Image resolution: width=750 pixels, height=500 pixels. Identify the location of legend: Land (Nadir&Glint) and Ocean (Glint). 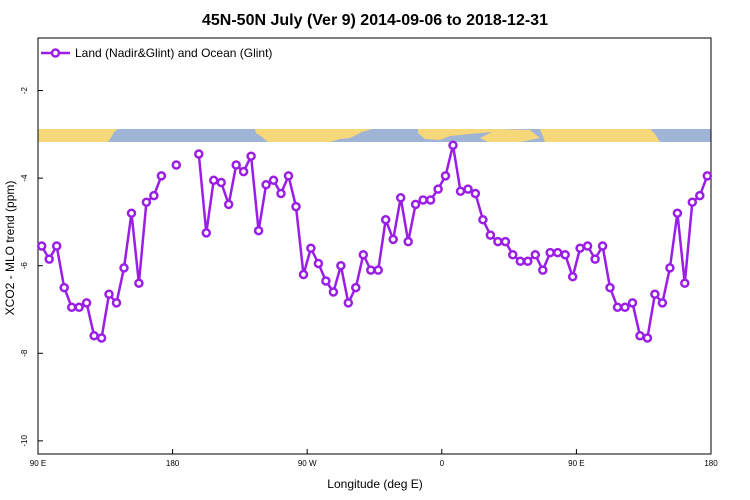
(156, 53).